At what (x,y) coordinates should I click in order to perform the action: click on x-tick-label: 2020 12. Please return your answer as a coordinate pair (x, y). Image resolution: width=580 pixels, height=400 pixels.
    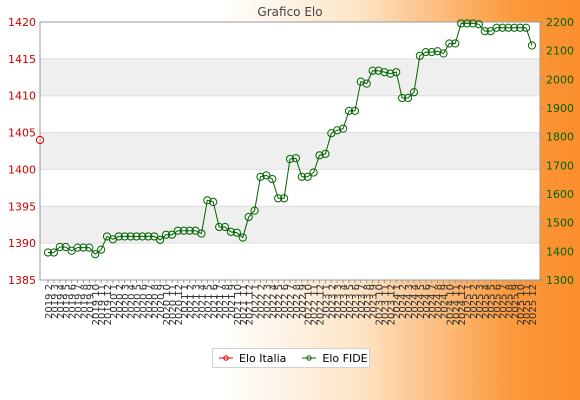
    Looking at the image, I should click on (179, 304).